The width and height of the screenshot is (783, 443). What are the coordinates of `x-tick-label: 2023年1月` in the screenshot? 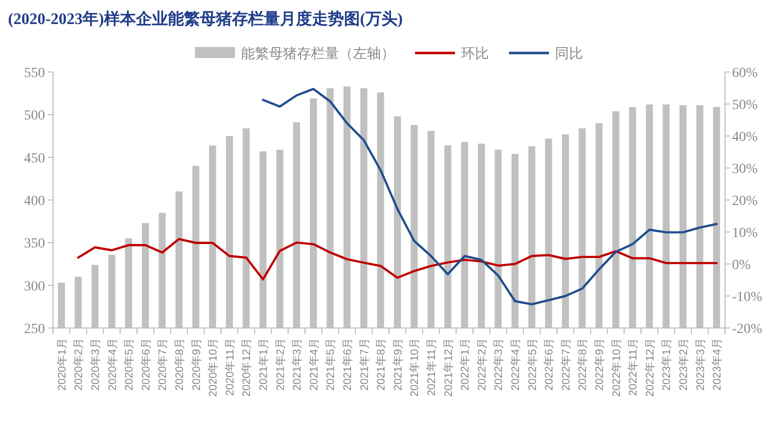 It's located at (667, 364).